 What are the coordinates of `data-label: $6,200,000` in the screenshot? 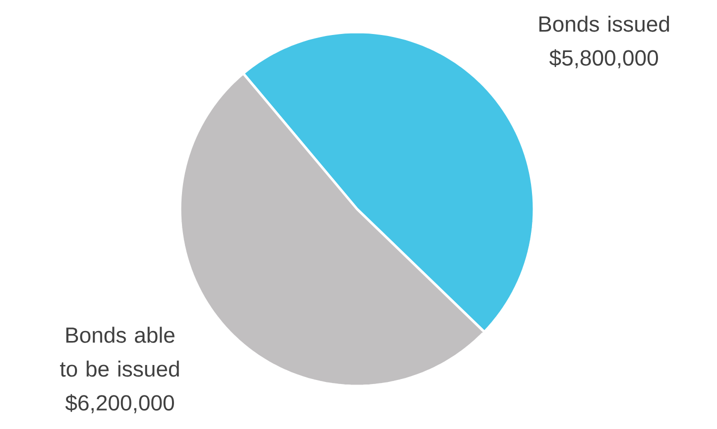 It's located at (119, 404).